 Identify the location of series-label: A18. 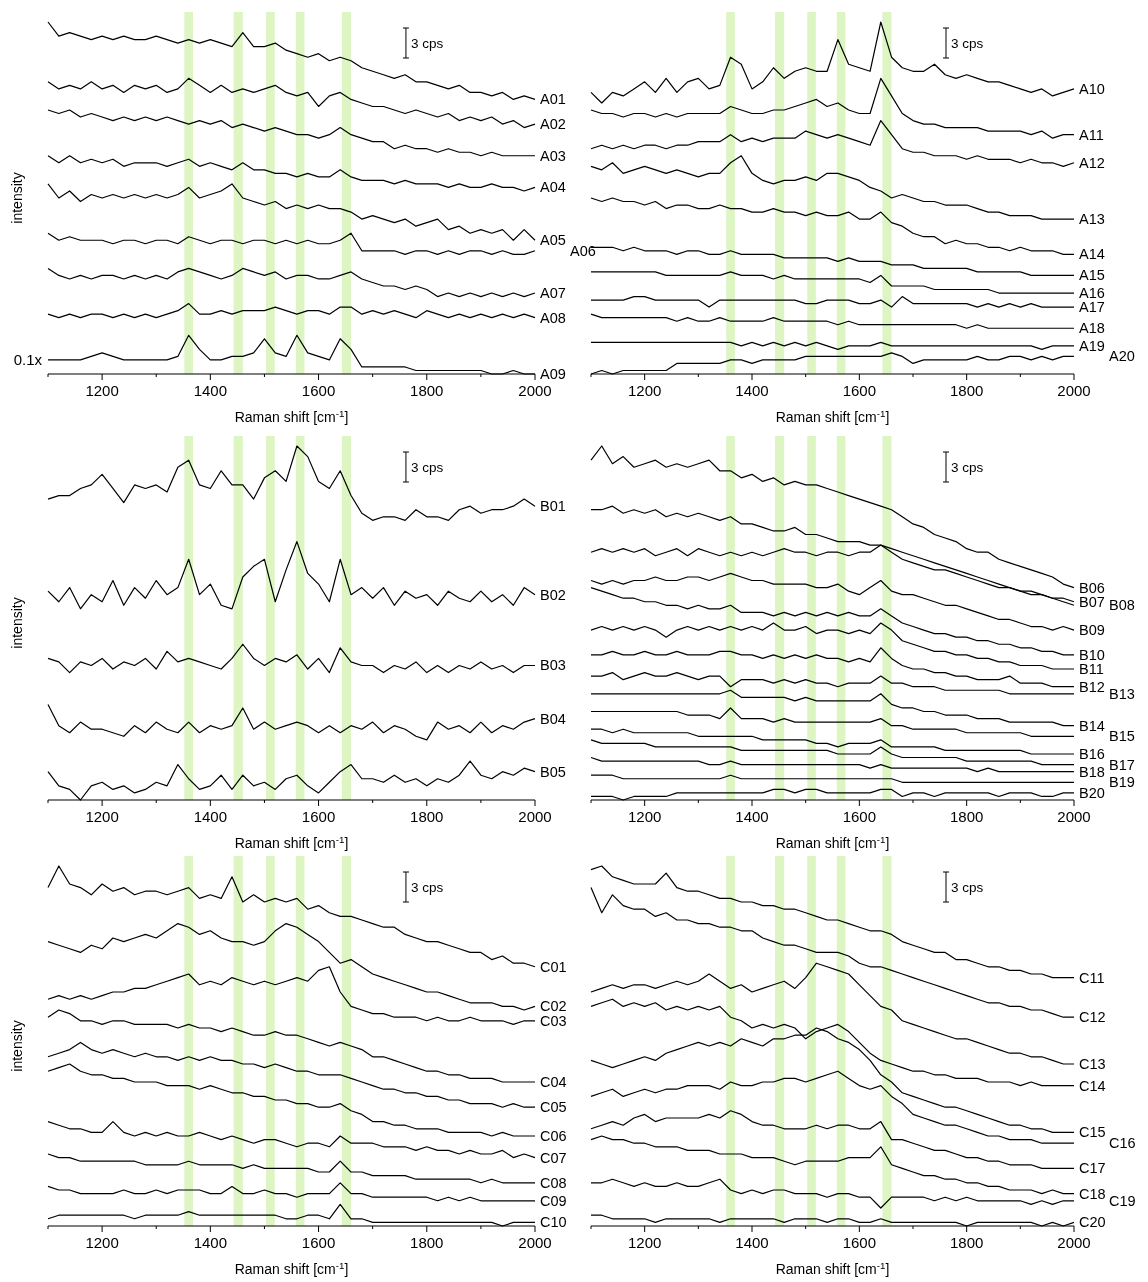
(1092, 328).